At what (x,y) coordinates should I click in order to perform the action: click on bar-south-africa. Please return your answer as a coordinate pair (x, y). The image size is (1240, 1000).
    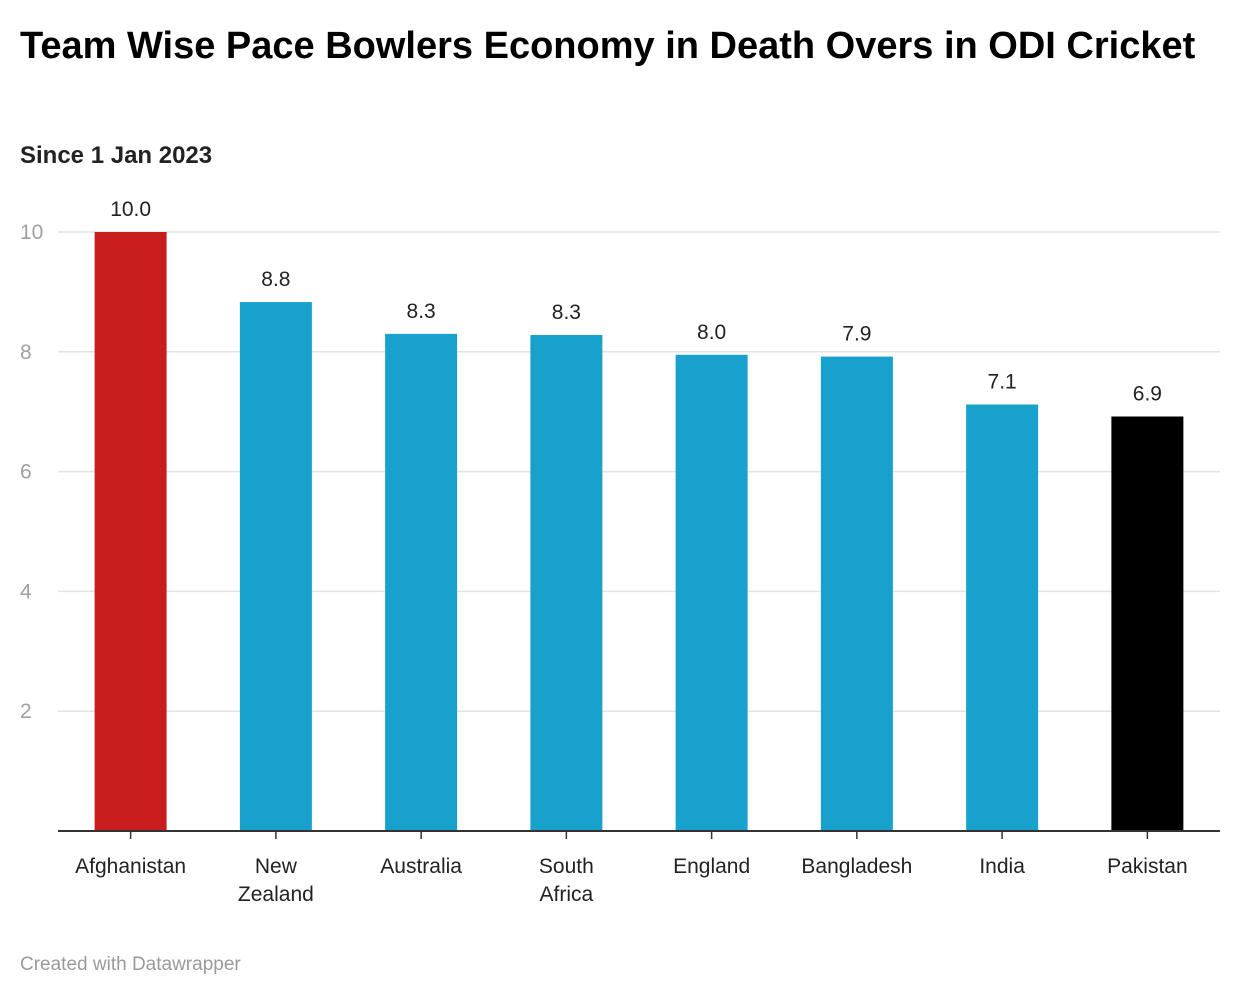
    Looking at the image, I should click on (566, 583).